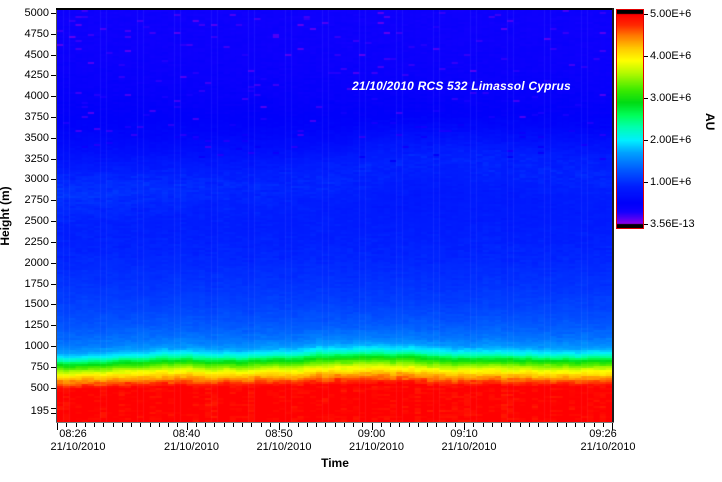 The width and height of the screenshot is (722, 482). What do you see at coordinates (603, 434) in the screenshot?
I see `x-tick-time-label: 09:26` at bounding box center [603, 434].